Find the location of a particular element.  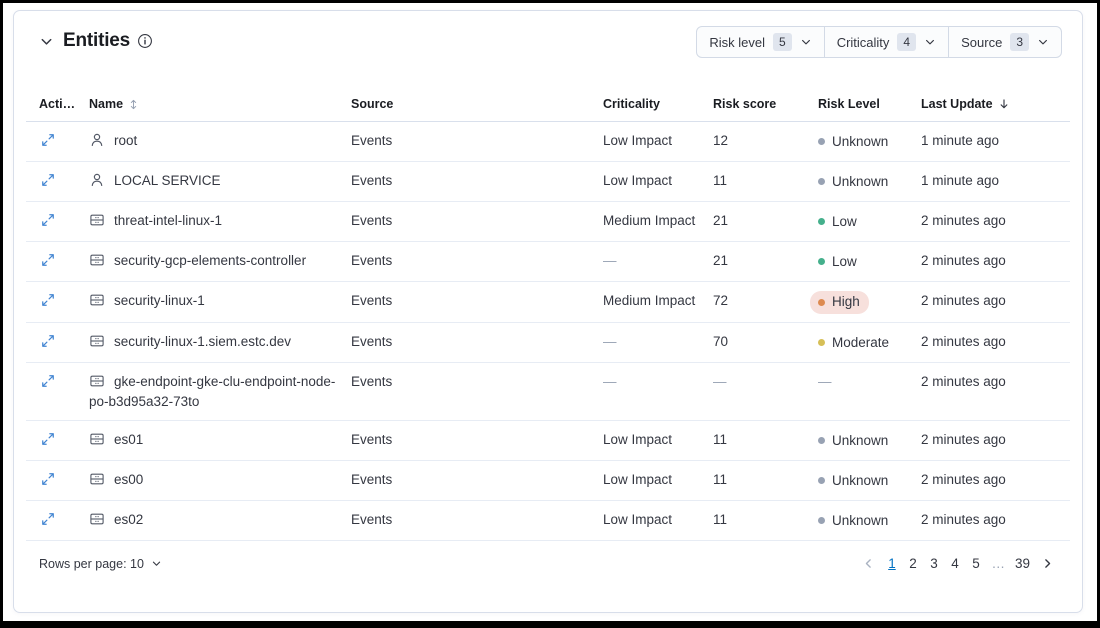

collapse-chevron-icon is located at coordinates (46, 41).